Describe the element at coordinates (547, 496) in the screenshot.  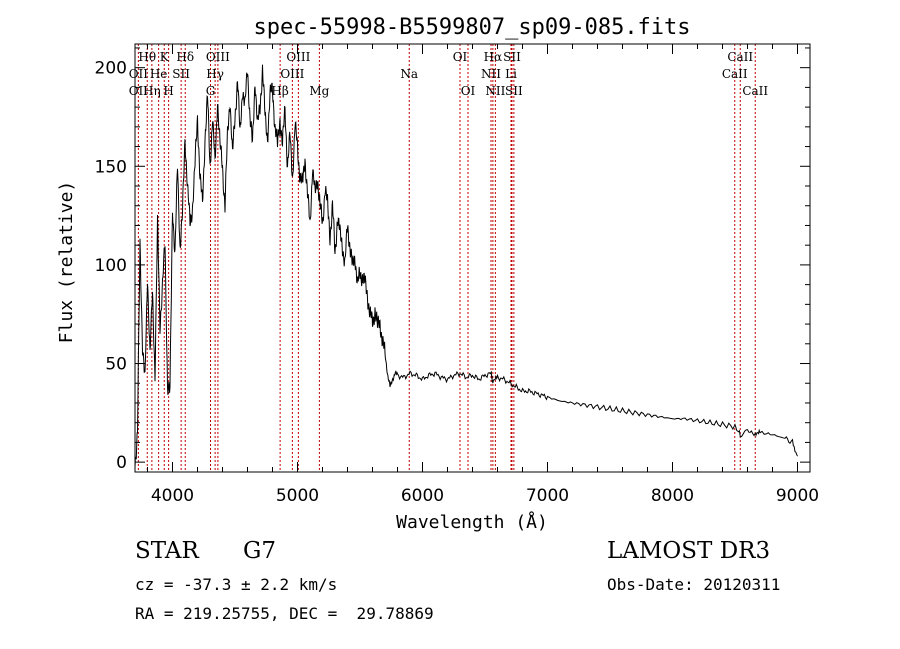
I see `x-tick-label: 7000` at that location.